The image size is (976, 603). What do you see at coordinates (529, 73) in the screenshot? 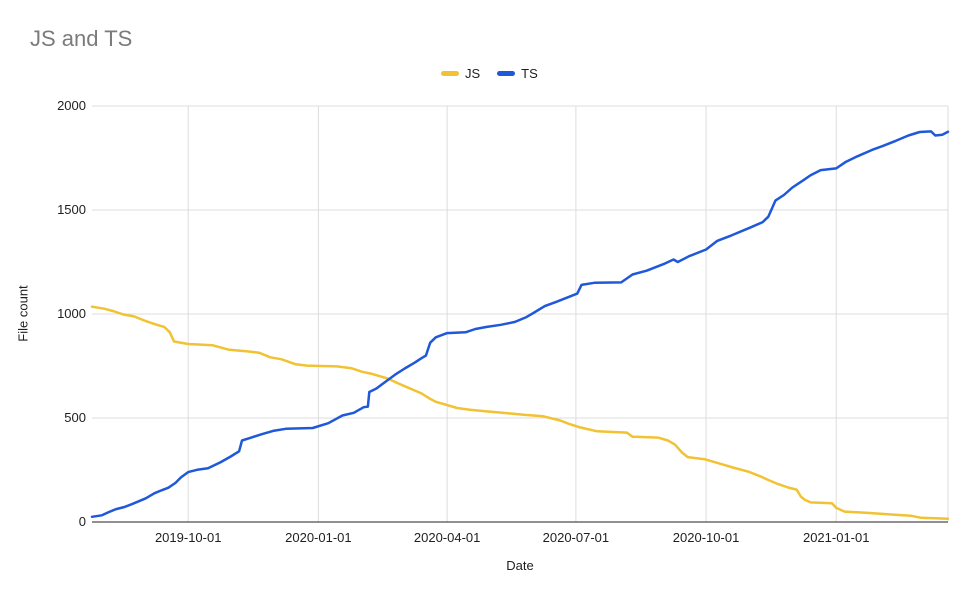
I see `legend-label-ts: TS` at bounding box center [529, 73].